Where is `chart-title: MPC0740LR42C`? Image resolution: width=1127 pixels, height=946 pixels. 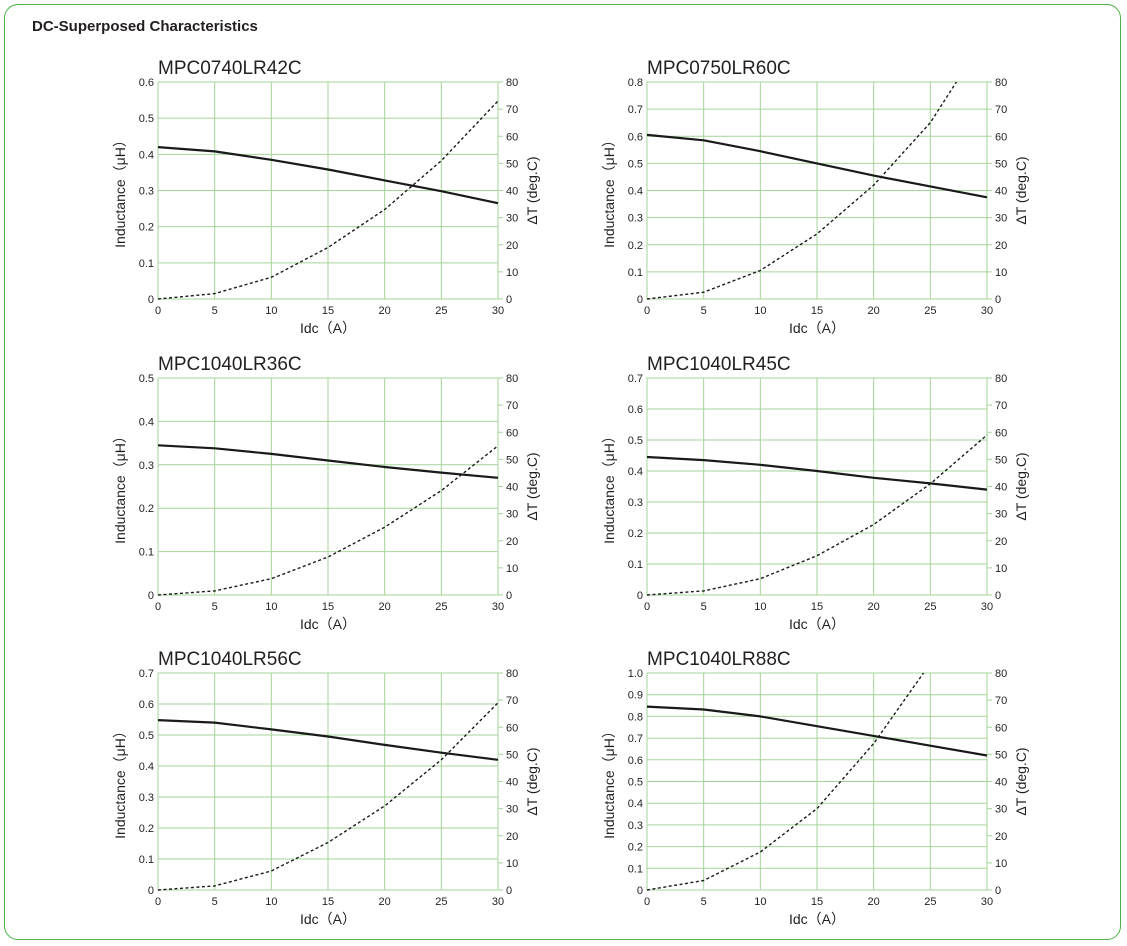
chart-title: MPC0740LR42C is located at coordinates (230, 68).